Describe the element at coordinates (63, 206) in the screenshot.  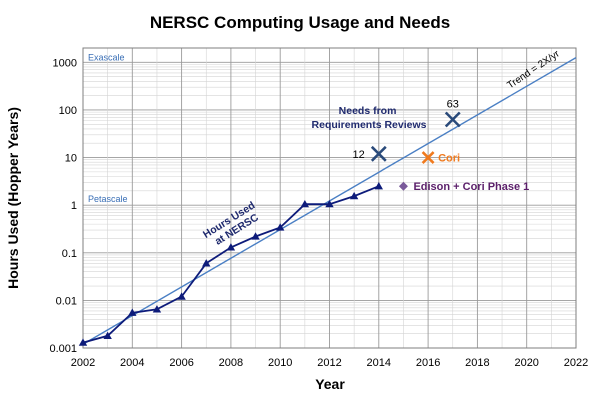
I see `y-tick-labels: 0.001 0.01 0.1 1 10 100 1000` at that location.